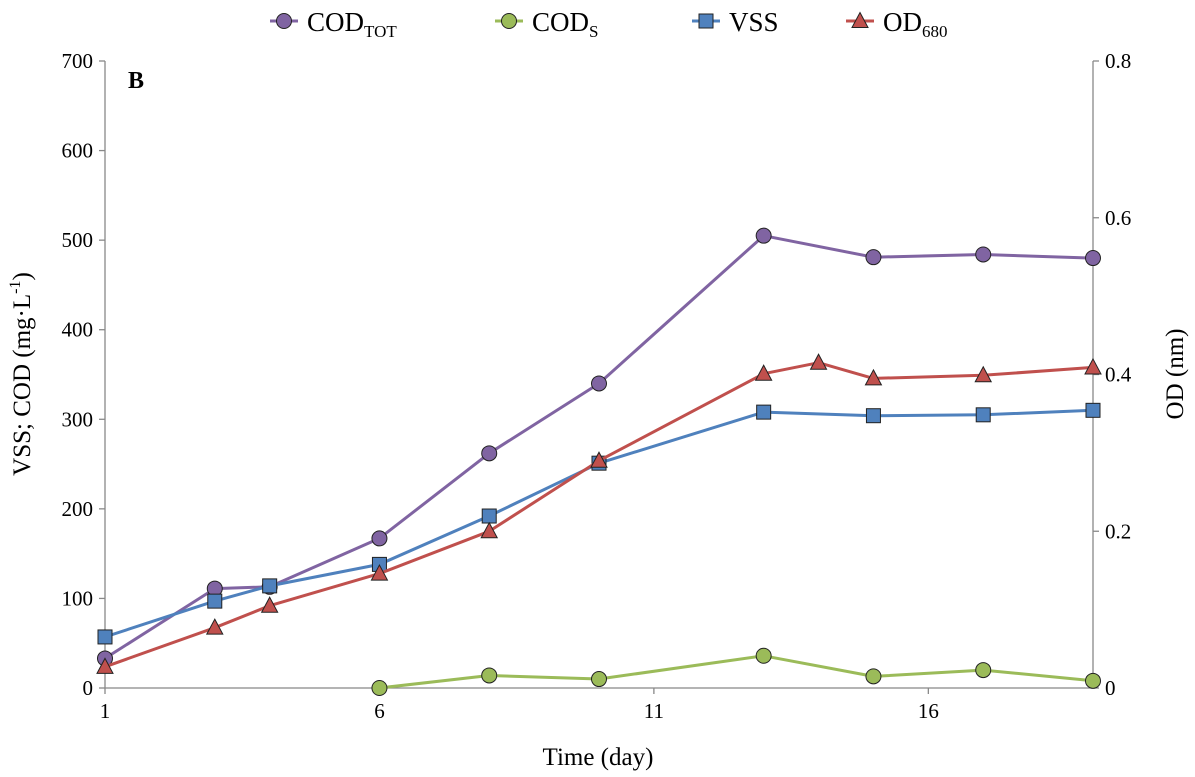  Describe the element at coordinates (593, 31) in the screenshot. I see `legend-label-sub: S` at that location.